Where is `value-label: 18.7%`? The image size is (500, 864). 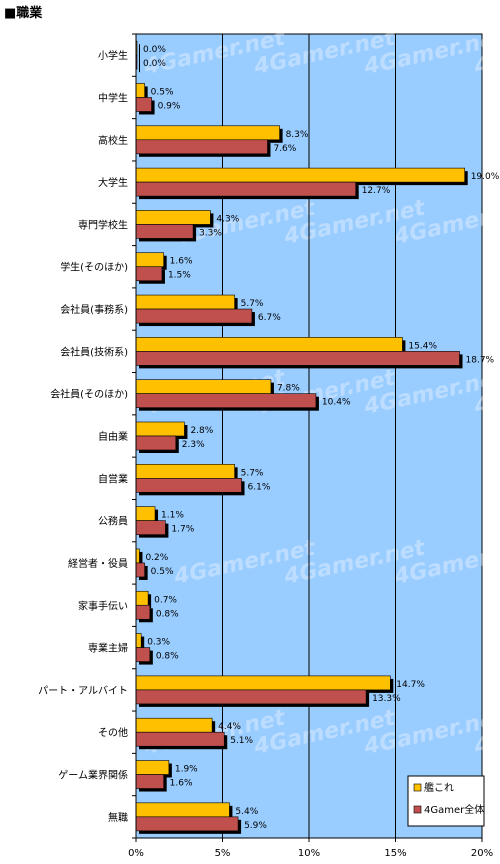
value-label: 18.7% is located at coordinates (480, 360).